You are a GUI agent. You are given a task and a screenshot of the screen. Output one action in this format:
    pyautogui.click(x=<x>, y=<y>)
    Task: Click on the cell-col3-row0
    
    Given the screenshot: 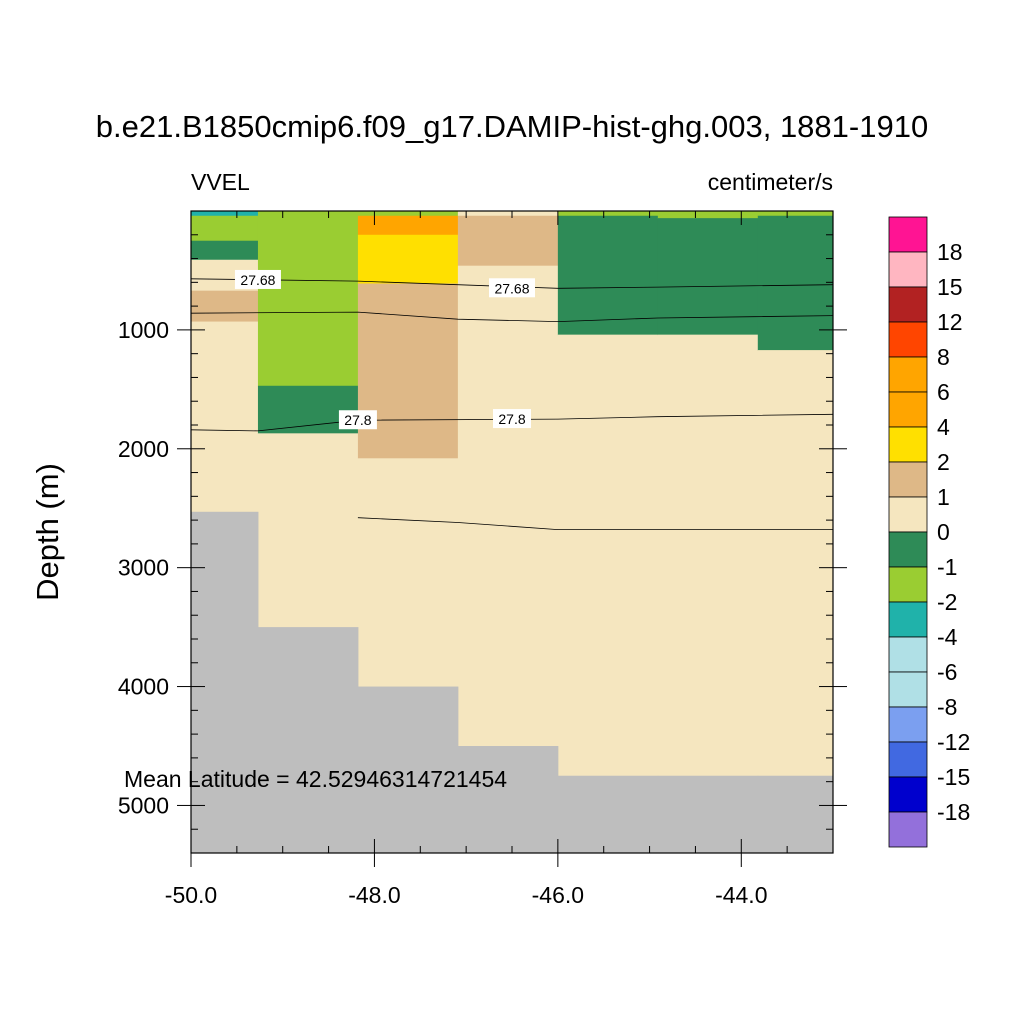 What is the action you would take?
    pyautogui.click(x=508, y=214)
    